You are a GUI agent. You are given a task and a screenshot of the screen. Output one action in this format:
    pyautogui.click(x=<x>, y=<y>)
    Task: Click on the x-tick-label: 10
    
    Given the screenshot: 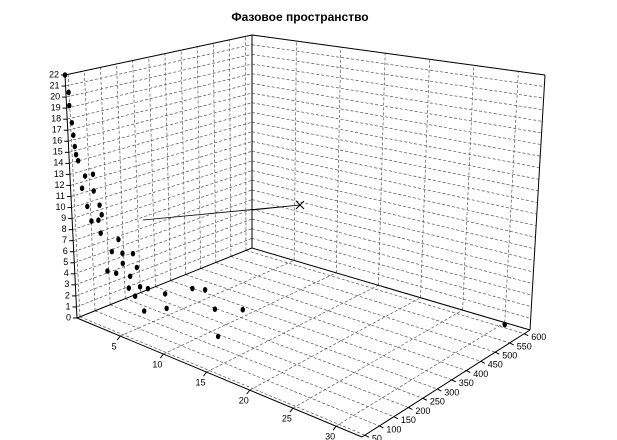 What is the action you would take?
    pyautogui.click(x=157, y=364)
    